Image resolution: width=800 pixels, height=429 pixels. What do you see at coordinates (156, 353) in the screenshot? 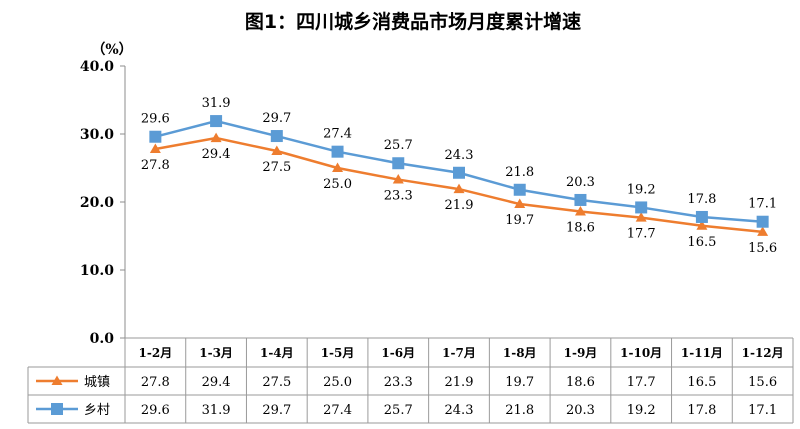
I see `x-category-label: 1-2月` at bounding box center [156, 353].